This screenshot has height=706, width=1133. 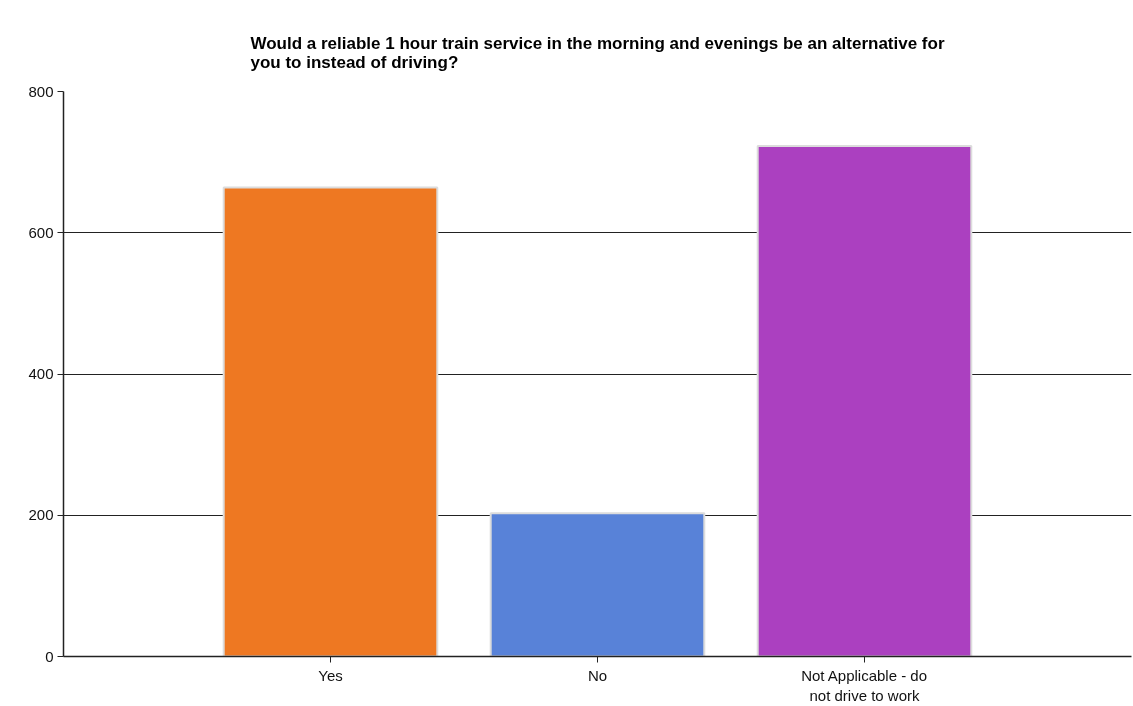 What do you see at coordinates (41, 232) in the screenshot?
I see `y-tick-label: 600` at bounding box center [41, 232].